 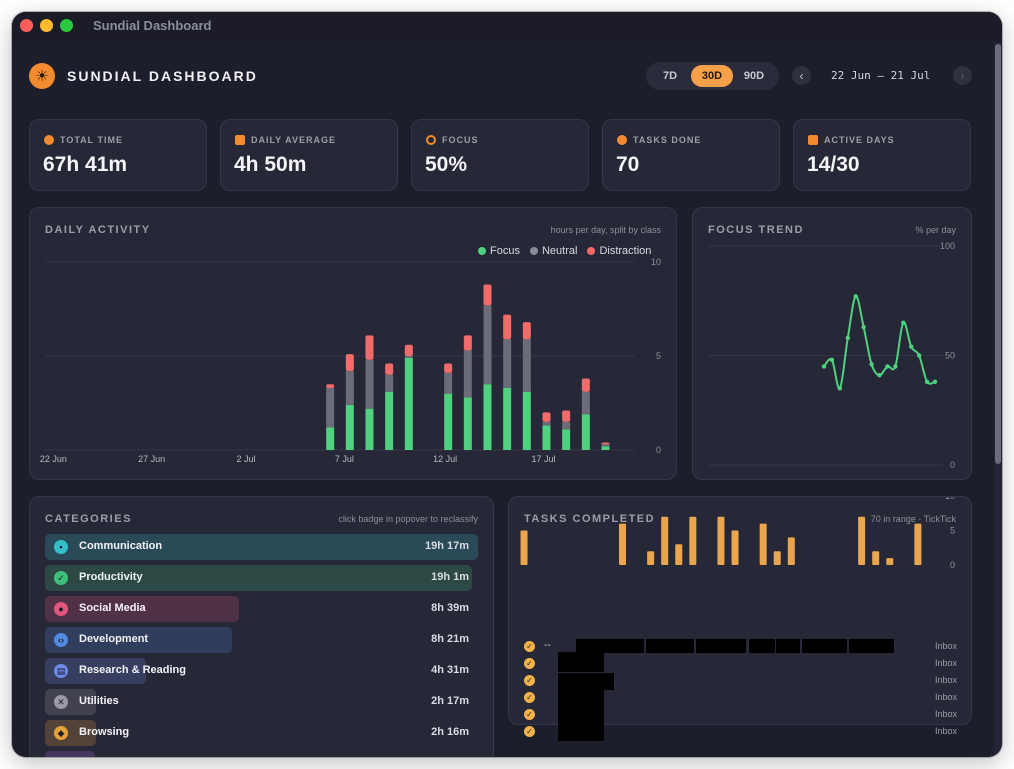 What do you see at coordinates (261, 671) in the screenshot?
I see `category-row: ▤ Research & Reading 4h 31m` at bounding box center [261, 671].